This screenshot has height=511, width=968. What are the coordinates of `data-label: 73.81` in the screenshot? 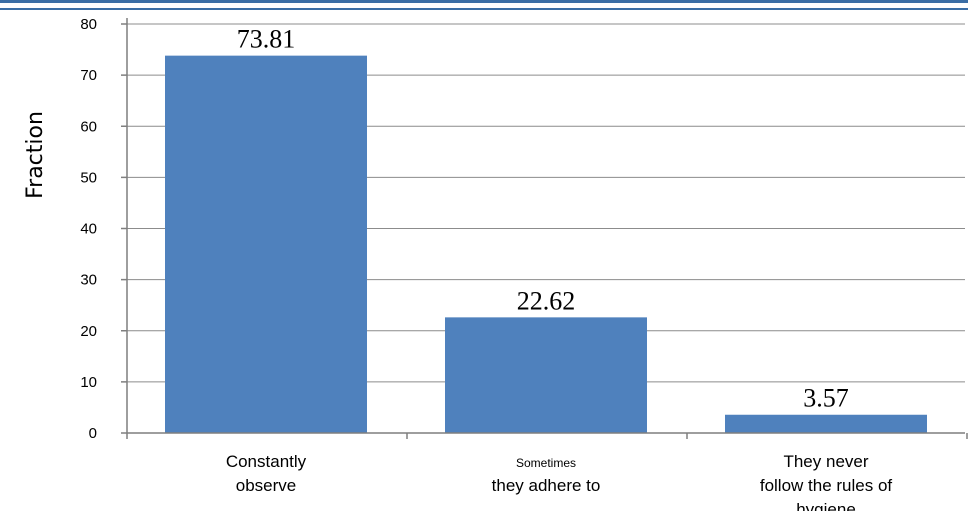 It's located at (266, 39).